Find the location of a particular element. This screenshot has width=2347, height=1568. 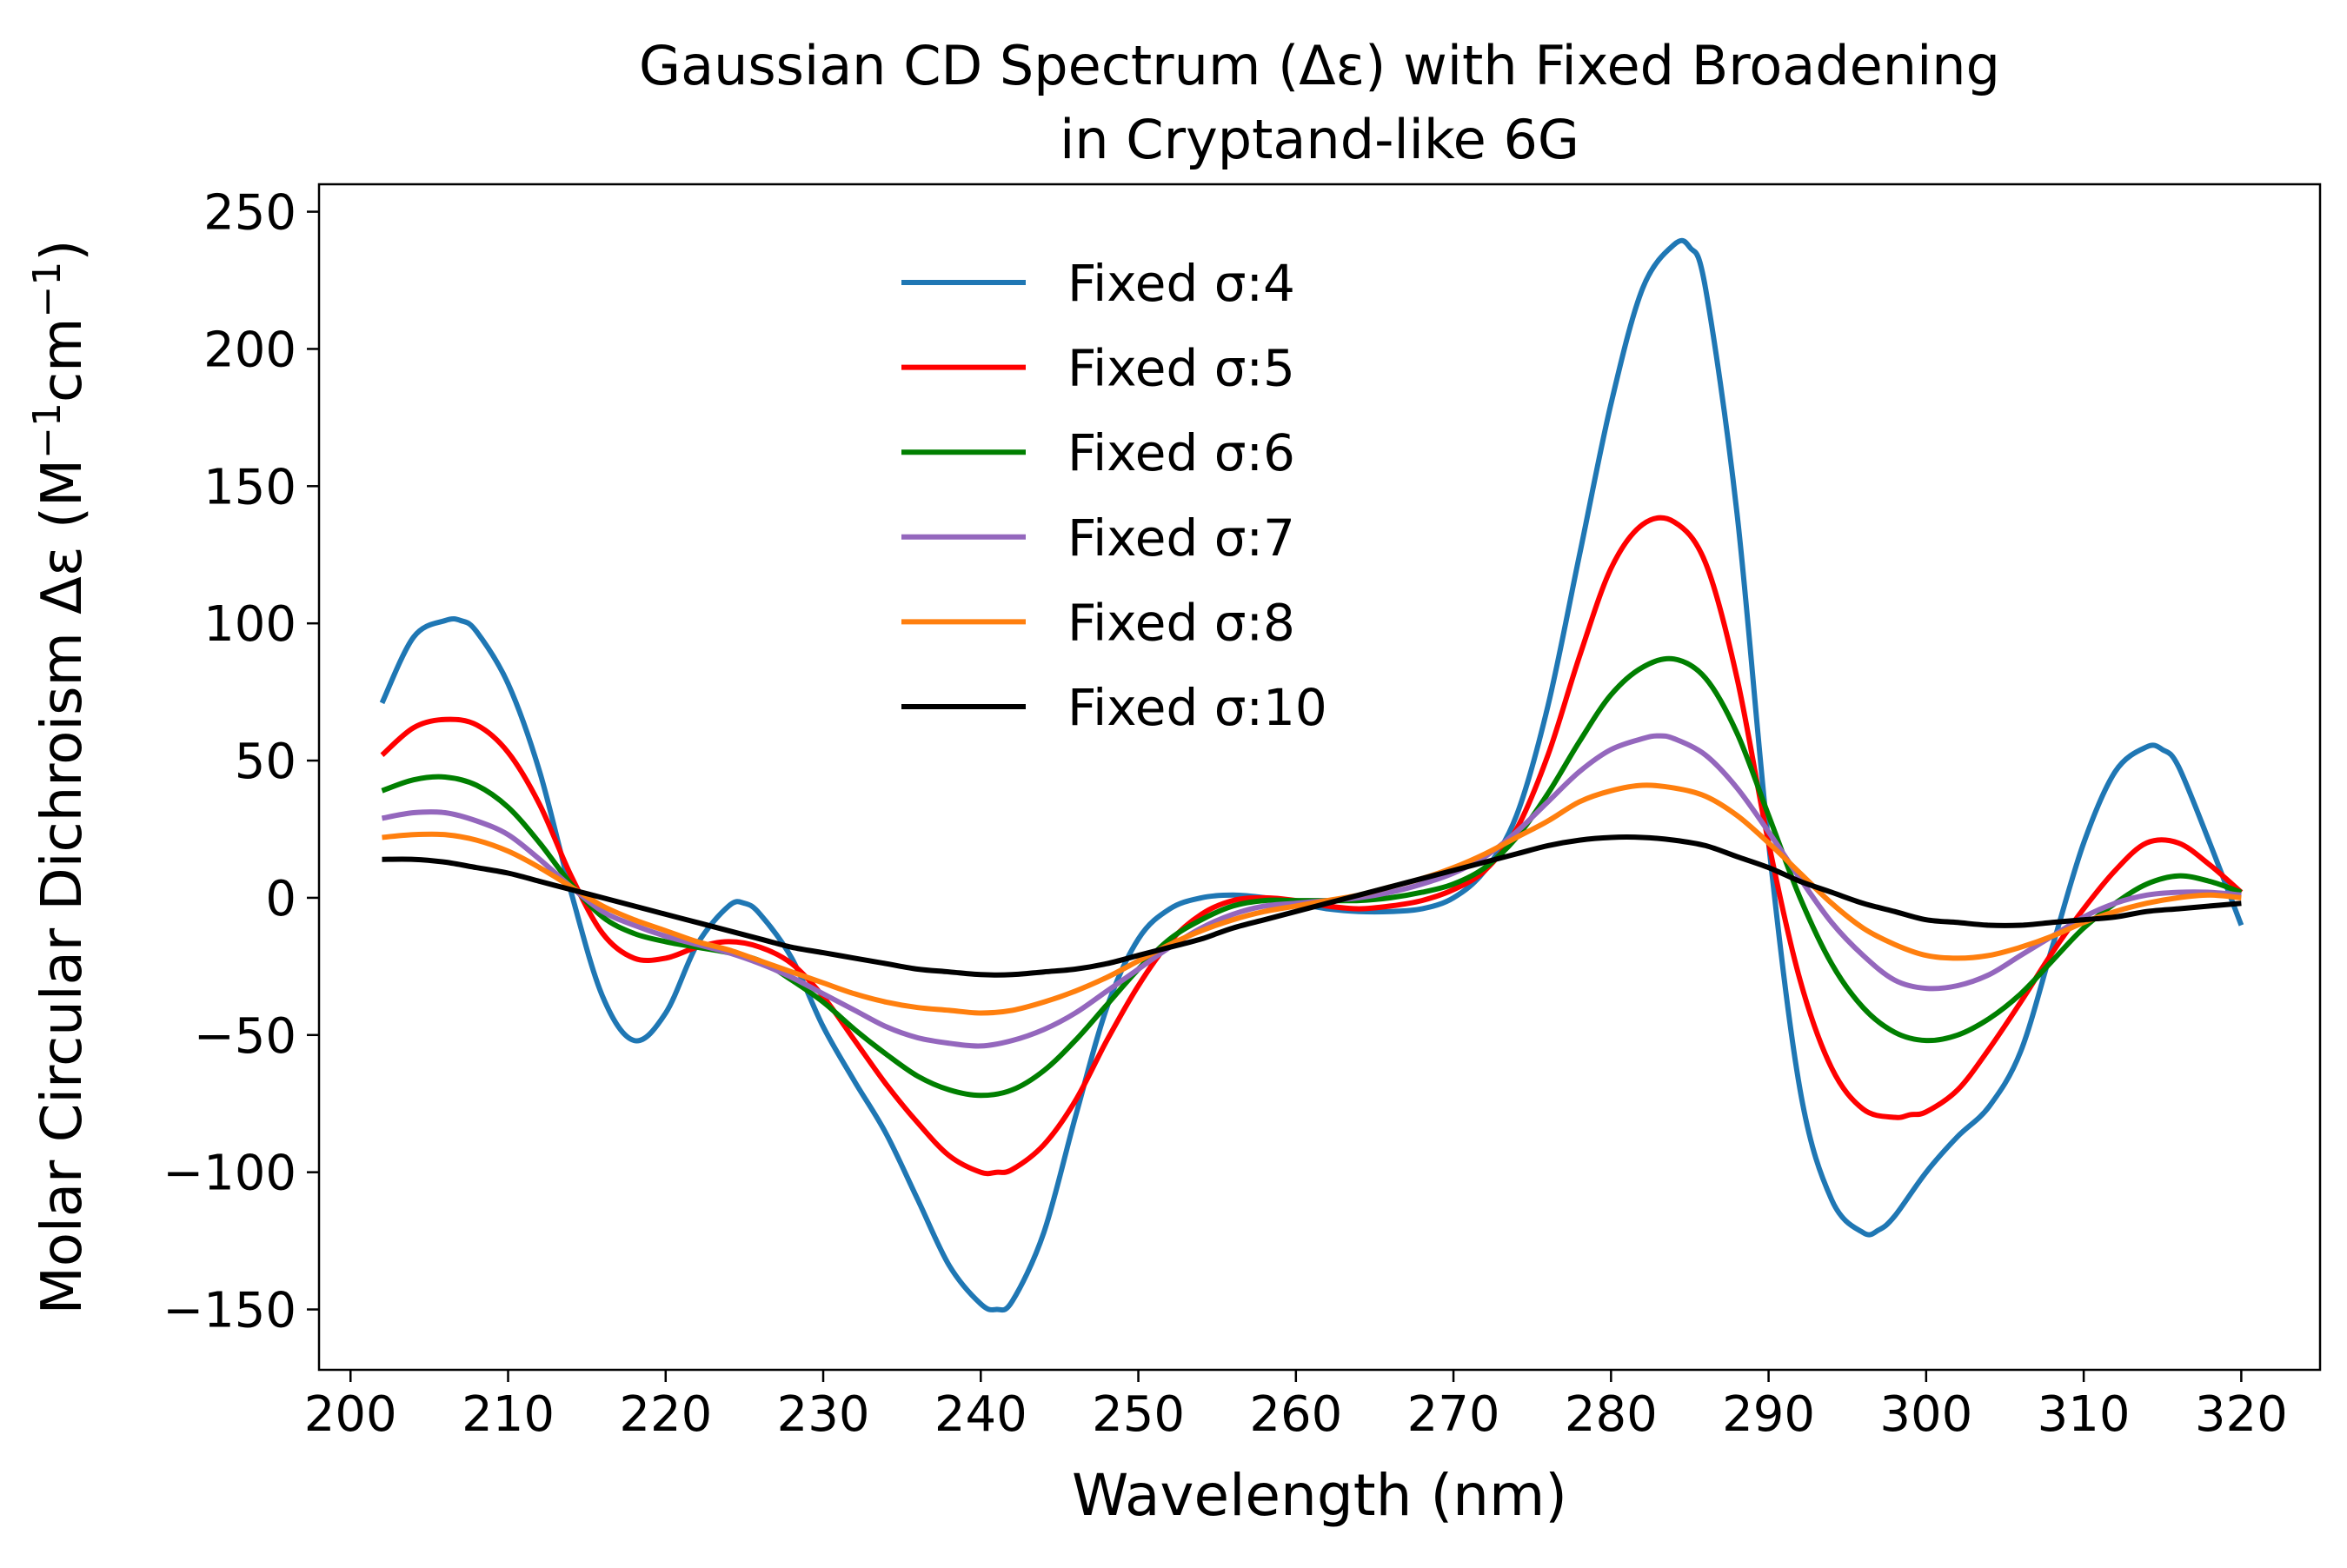

y-tick-label: 250 is located at coordinates (250, 213).